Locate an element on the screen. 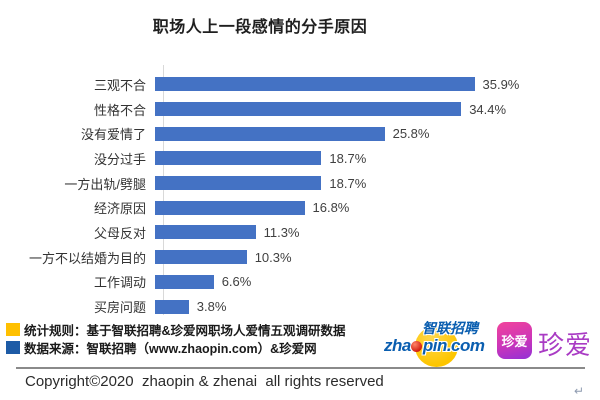  category-label: 一方不以结婚为目的 is located at coordinates (87, 258).